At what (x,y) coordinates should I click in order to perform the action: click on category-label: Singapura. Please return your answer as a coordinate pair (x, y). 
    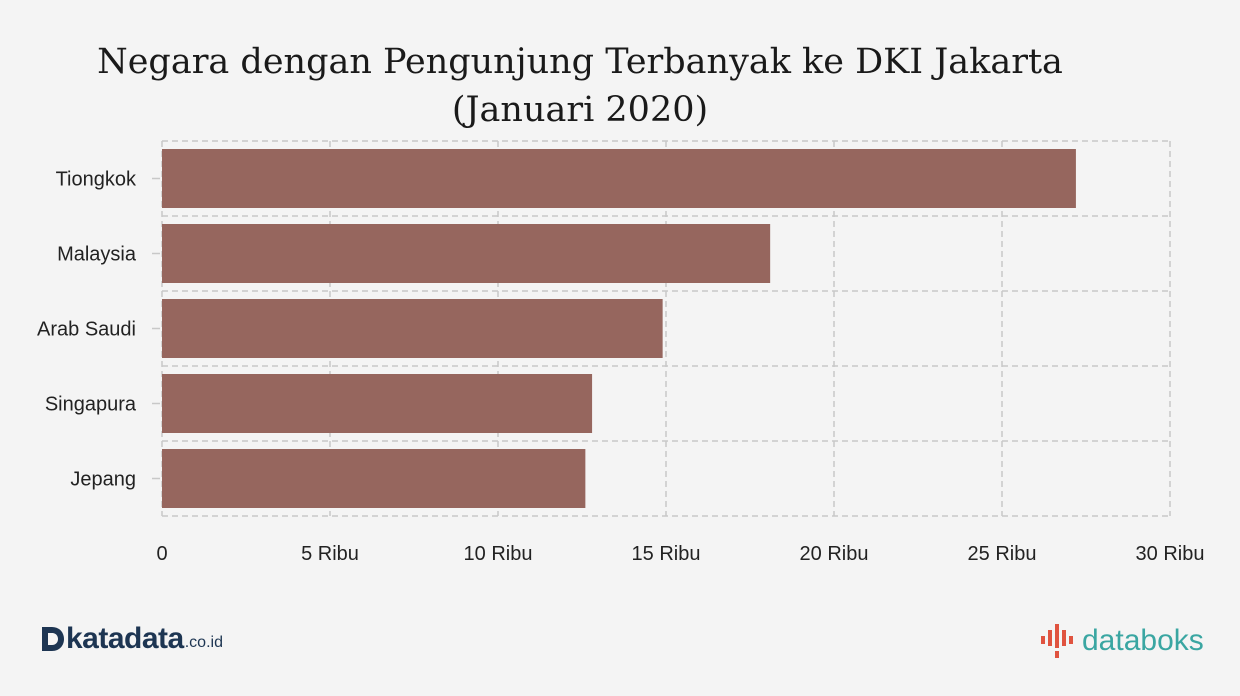
    Looking at the image, I should click on (91, 405).